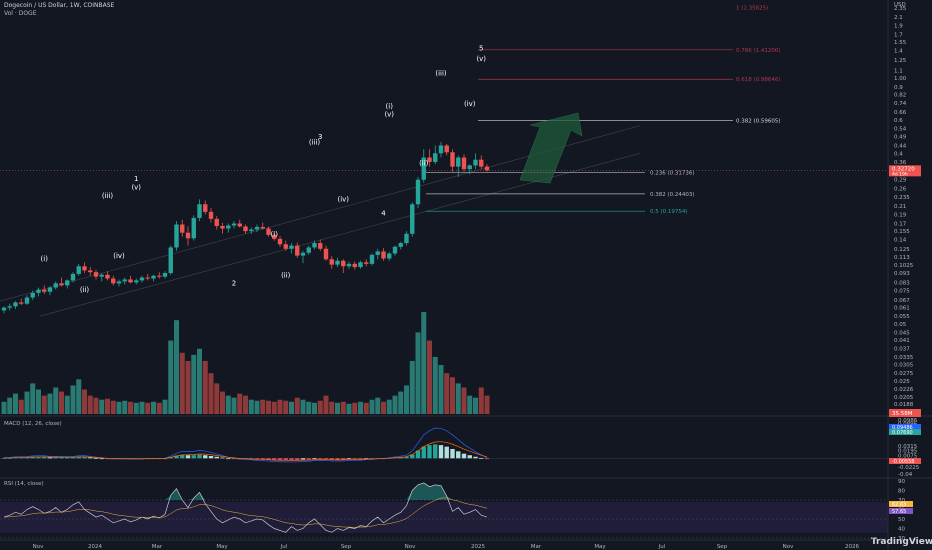  What do you see at coordinates (902, 350) in the screenshot?
I see `price-tick-label-40: 0.037` at bounding box center [902, 350].